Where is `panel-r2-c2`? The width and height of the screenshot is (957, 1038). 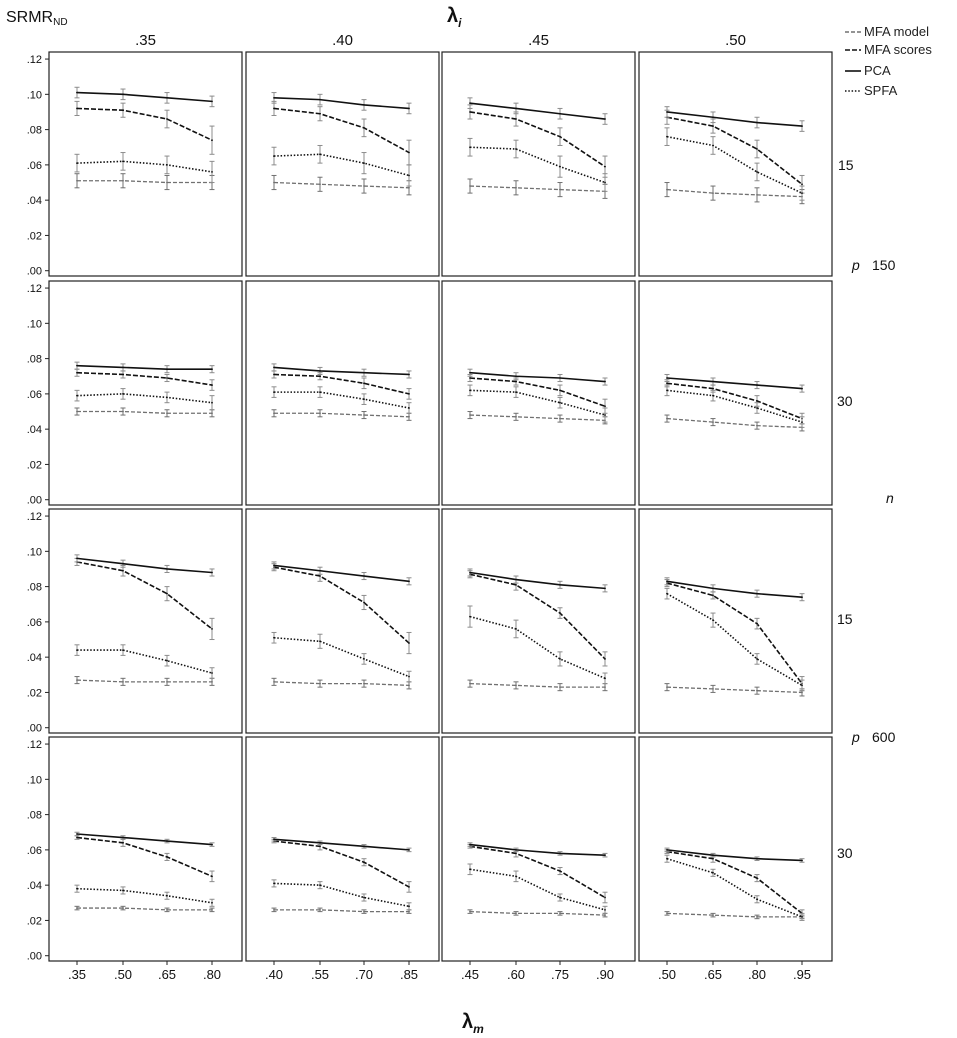
panel-r2-c2 is located at coordinates (342, 393).